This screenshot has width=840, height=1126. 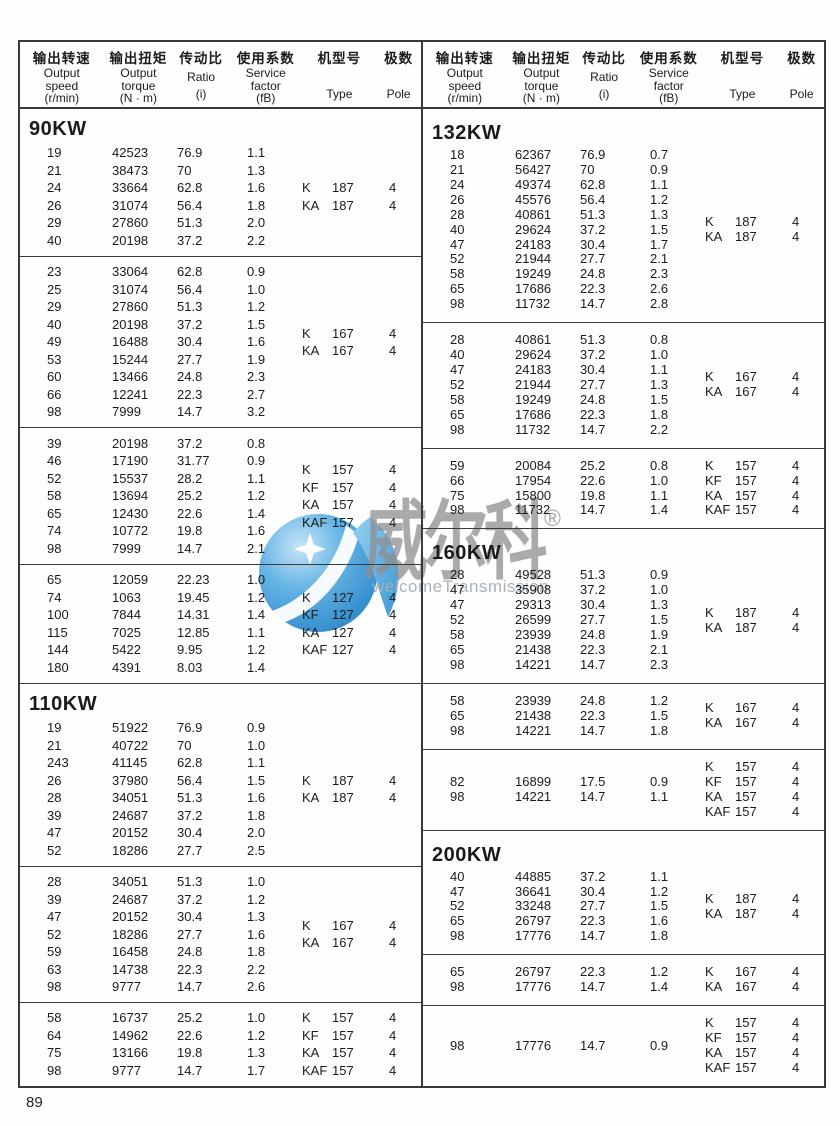 What do you see at coordinates (310, 615) in the screenshot?
I see `type-prefix: KF` at bounding box center [310, 615].